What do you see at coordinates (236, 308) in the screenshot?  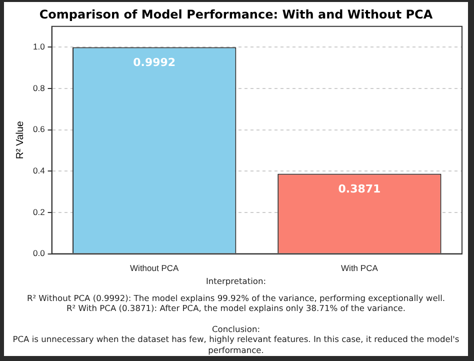 I see `text: R² With PCA (0.3871): After PCA, the model explains only 38.71% of the variance.` at bounding box center [236, 308].